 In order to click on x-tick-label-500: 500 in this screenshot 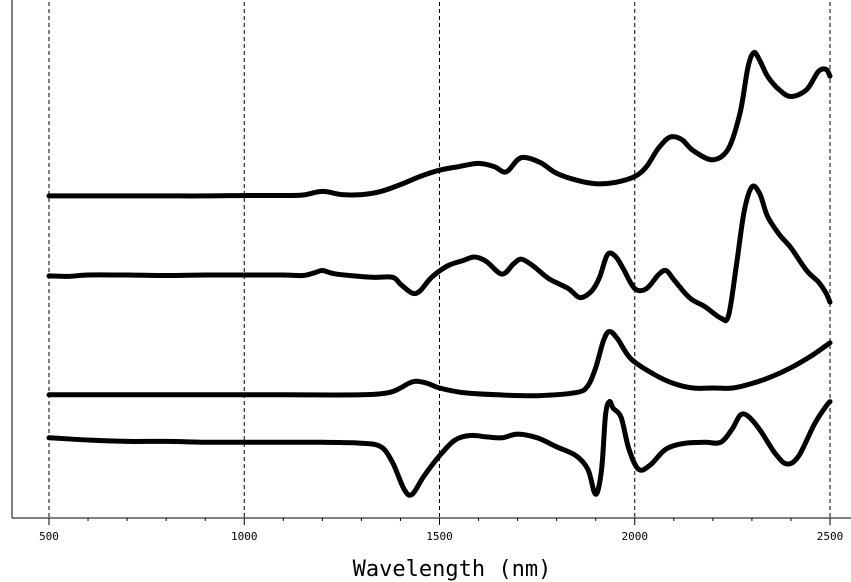, I will do `click(49, 536)`.